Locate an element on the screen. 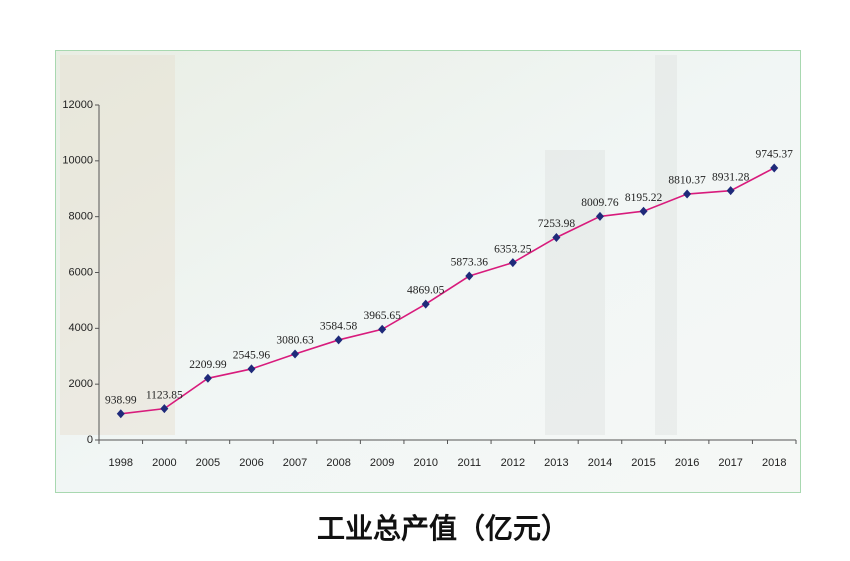 The image size is (850, 561). value-label: 2209.99 is located at coordinates (208, 365).